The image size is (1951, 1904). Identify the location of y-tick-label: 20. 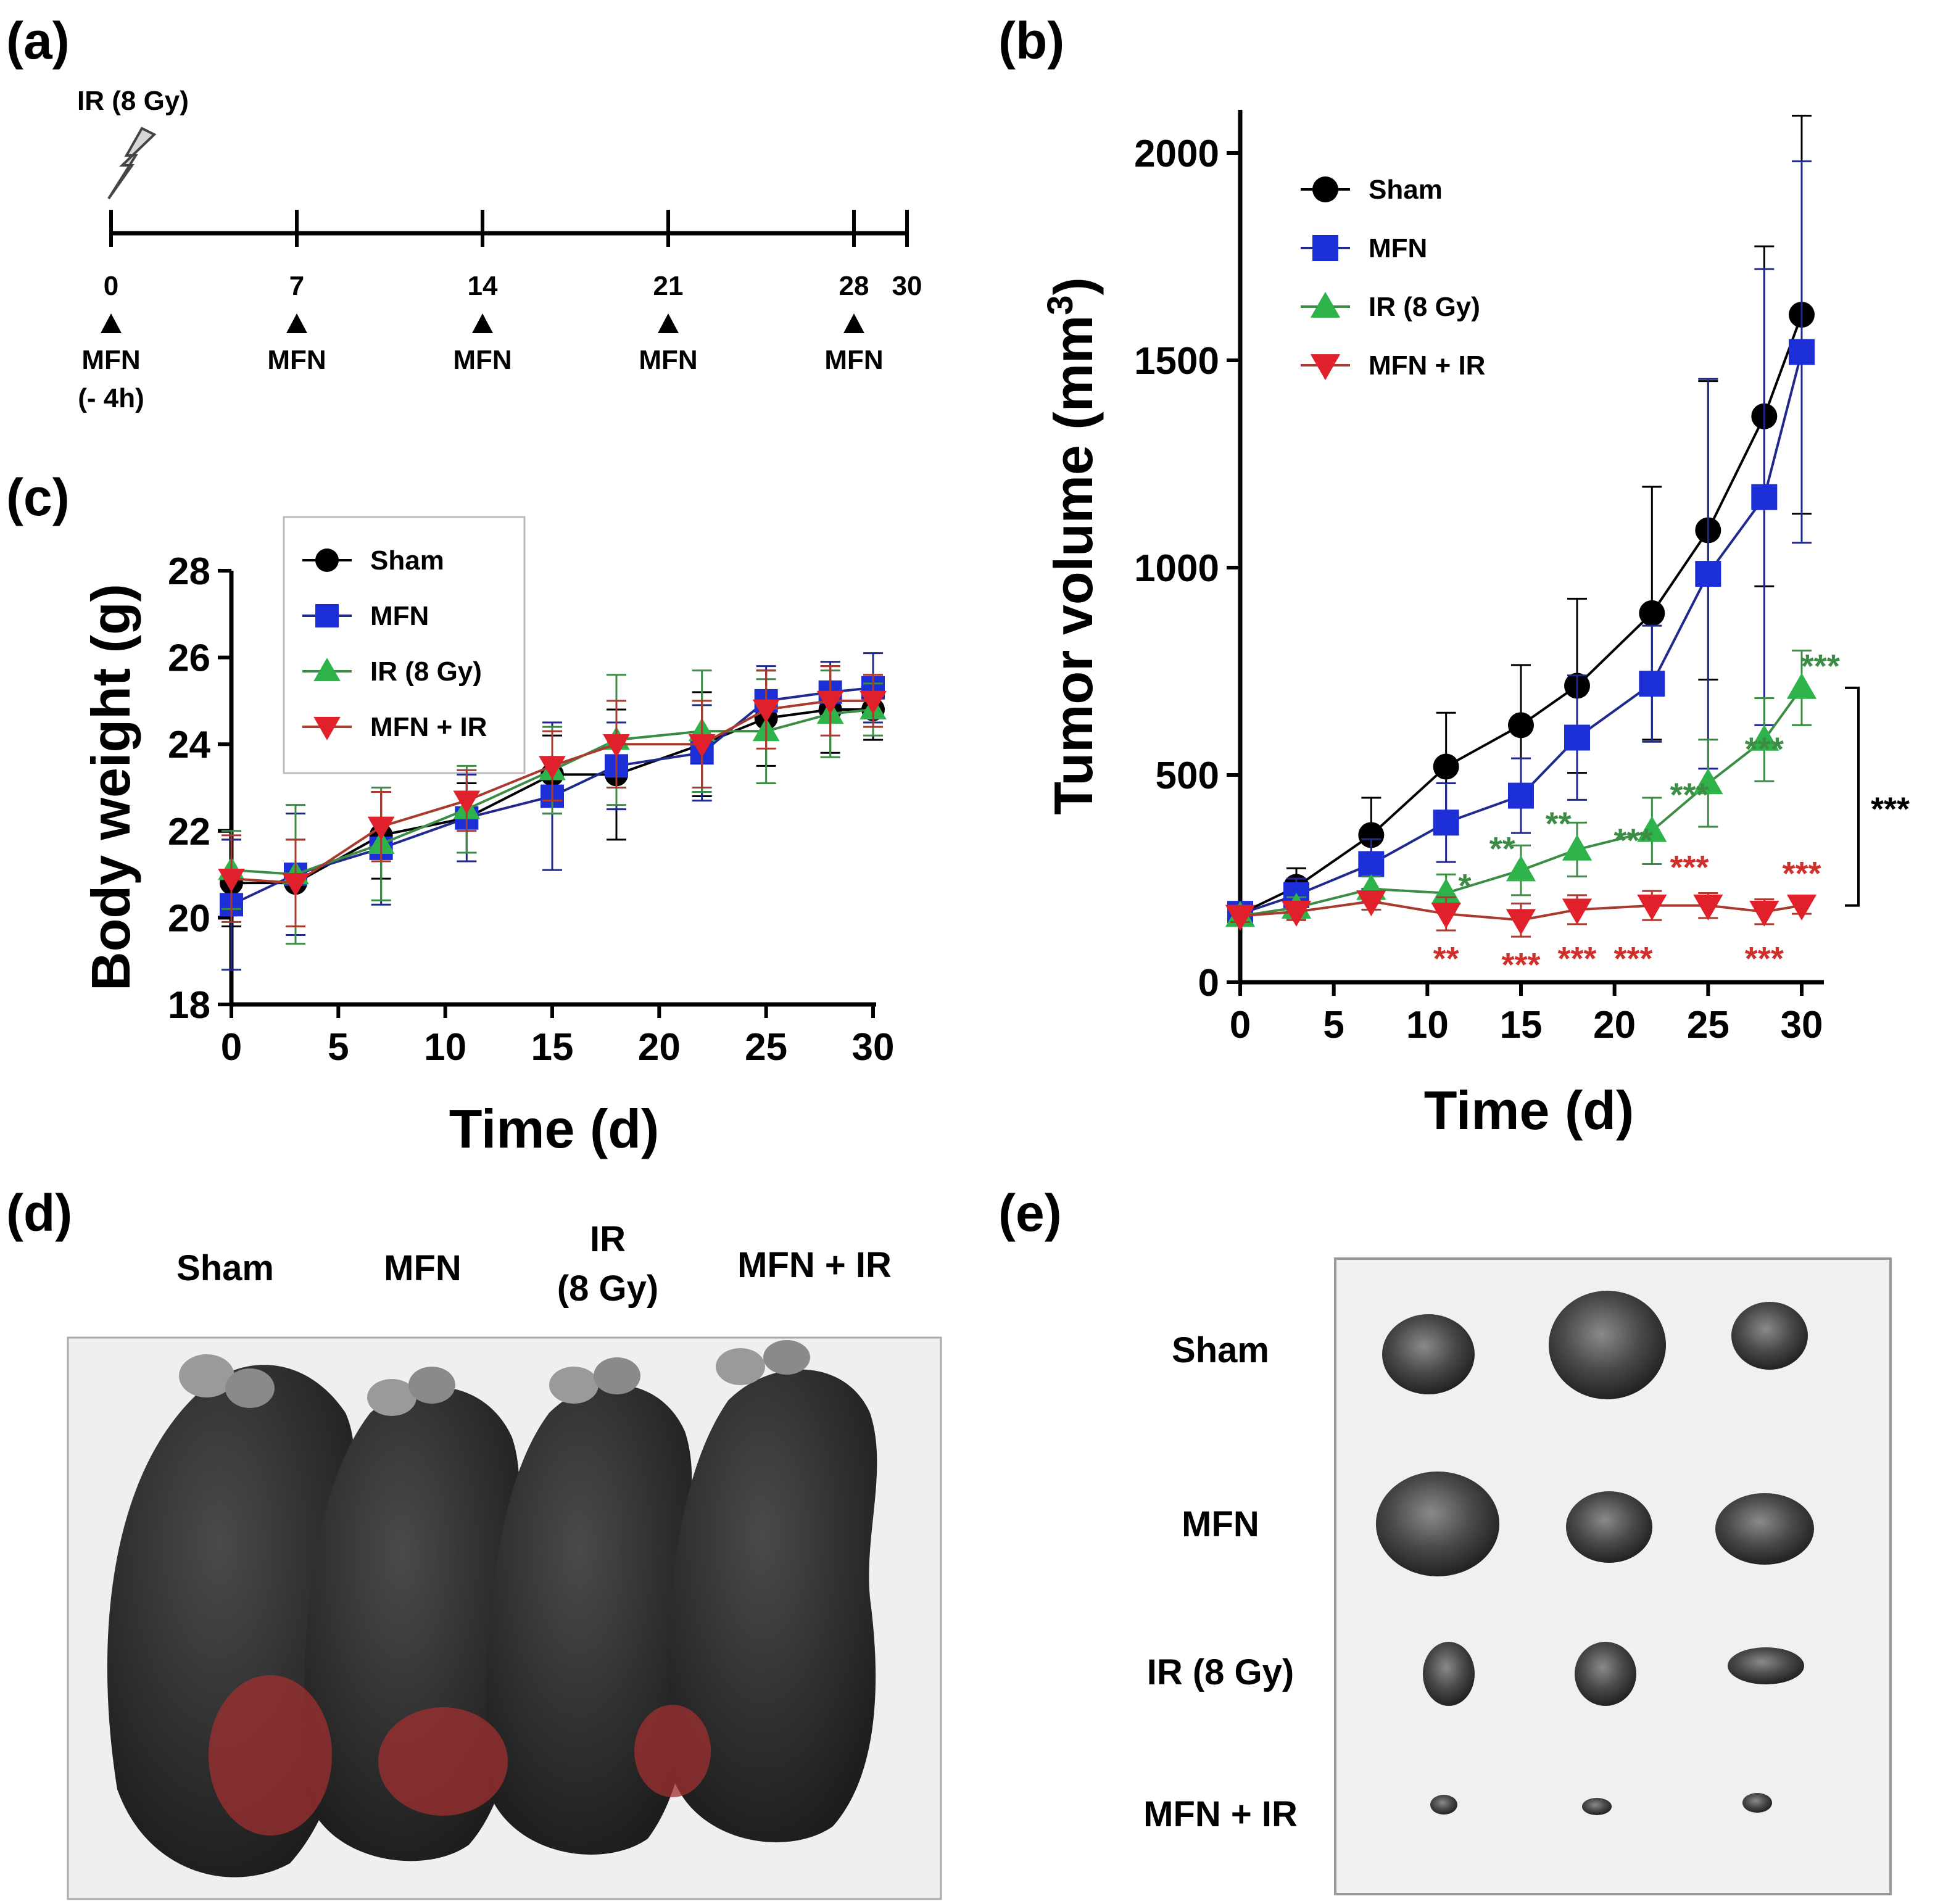
(189, 918).